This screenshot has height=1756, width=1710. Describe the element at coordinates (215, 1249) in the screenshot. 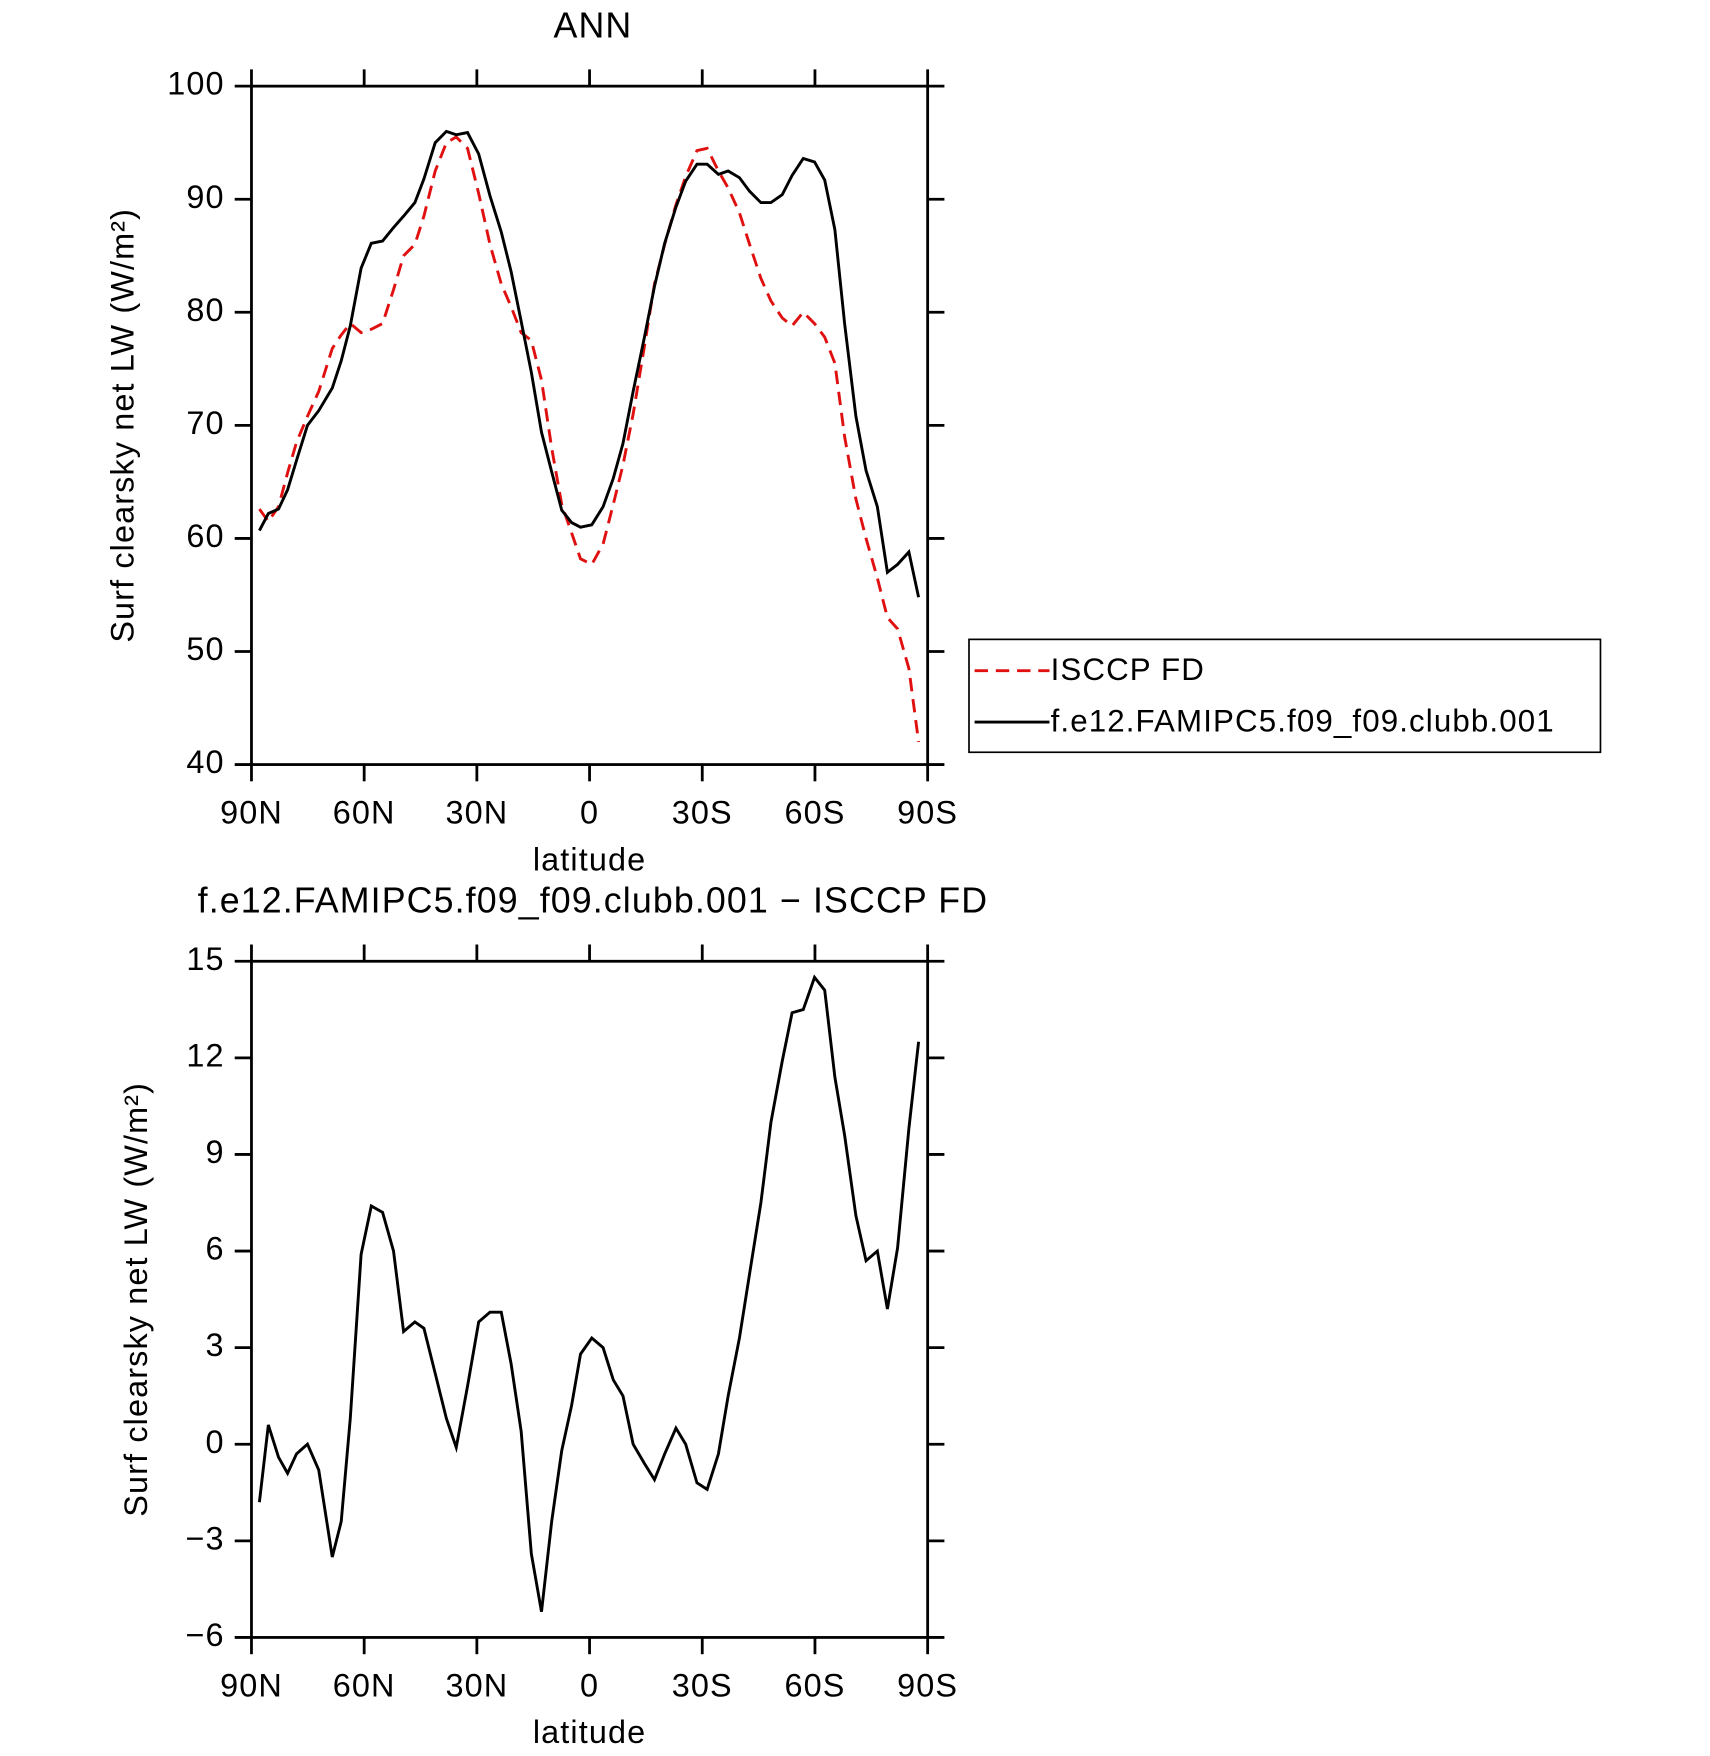

I see `y-tick-label: 6` at that location.